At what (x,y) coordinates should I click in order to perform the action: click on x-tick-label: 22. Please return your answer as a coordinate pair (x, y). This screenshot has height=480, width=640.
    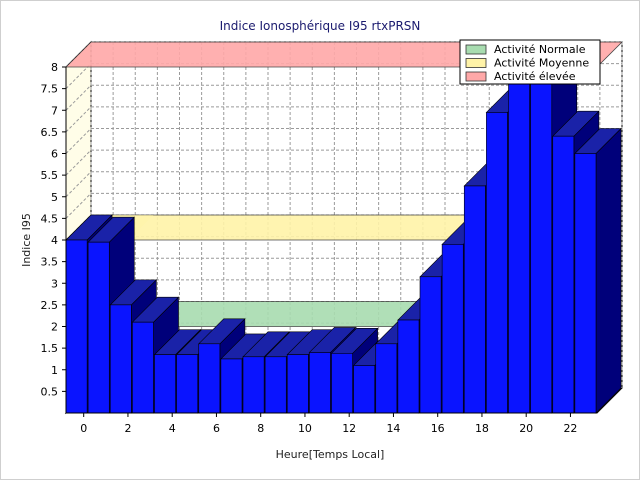
    Looking at the image, I should click on (570, 428).